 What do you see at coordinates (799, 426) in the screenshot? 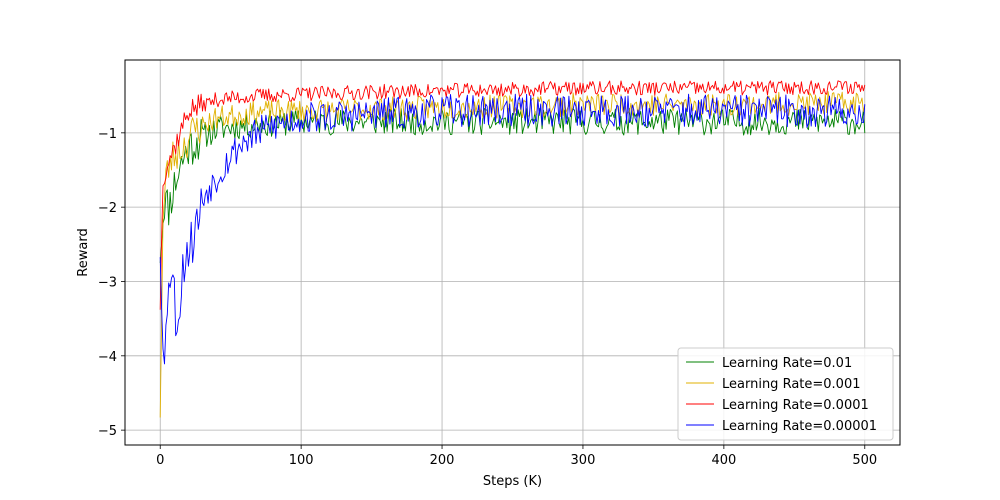
I see `legend-entry: Learning Rate=0.00001` at bounding box center [799, 426].